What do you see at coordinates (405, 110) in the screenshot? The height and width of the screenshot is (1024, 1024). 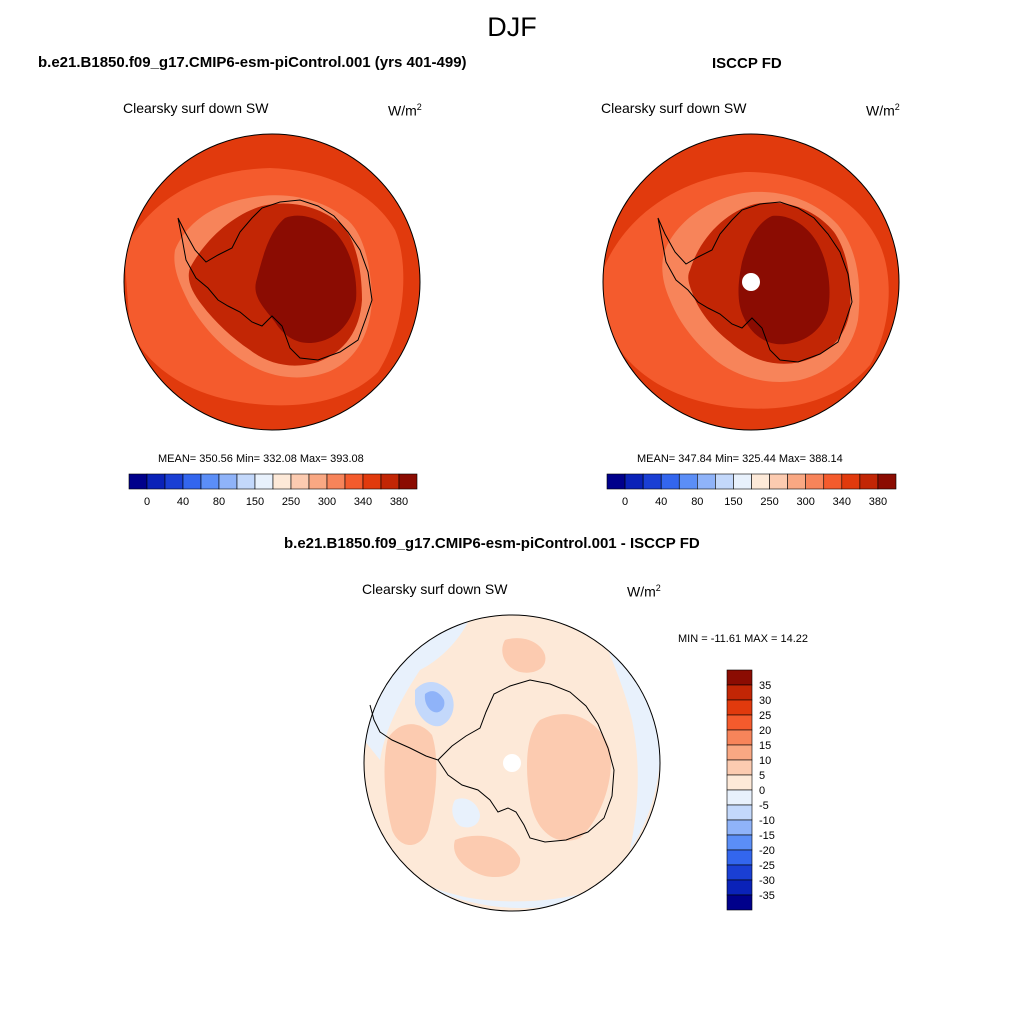 I see `panel1-units: W/m2` at bounding box center [405, 110].